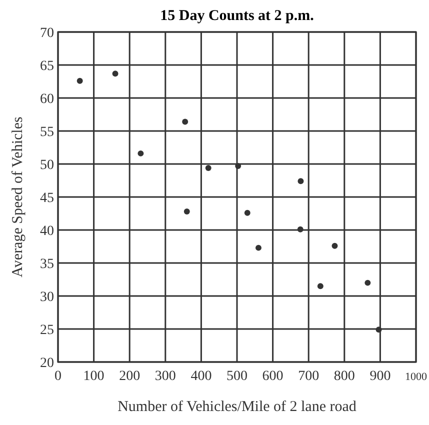 The height and width of the screenshot is (425, 429). What do you see at coordinates (344, 376) in the screenshot?
I see `x-tick-label: 800` at bounding box center [344, 376].